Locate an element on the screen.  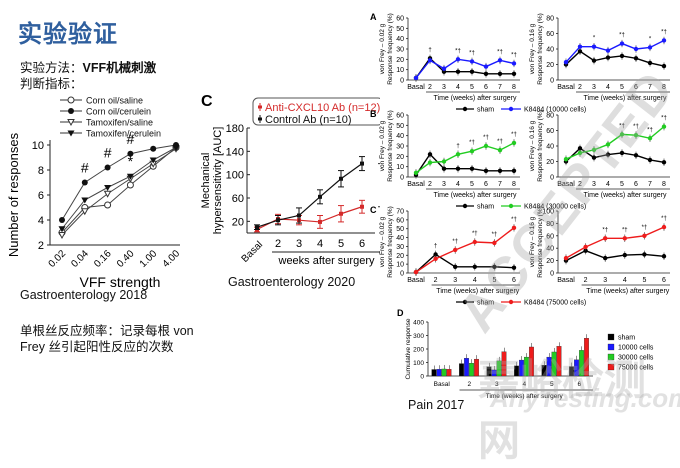
y-axis-label: Cumulative response is located at coordinates (408, 348).